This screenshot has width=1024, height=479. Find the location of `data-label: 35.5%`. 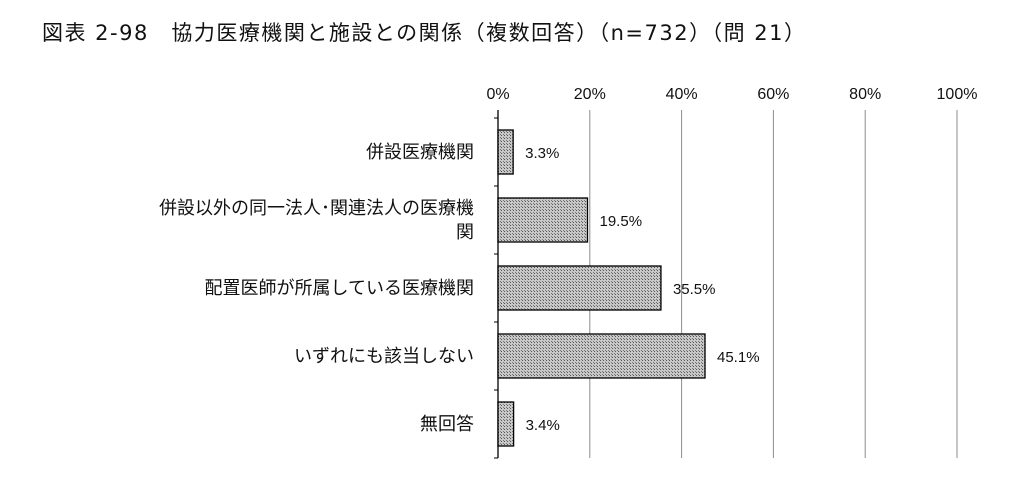

data-label: 35.5% is located at coordinates (694, 289).